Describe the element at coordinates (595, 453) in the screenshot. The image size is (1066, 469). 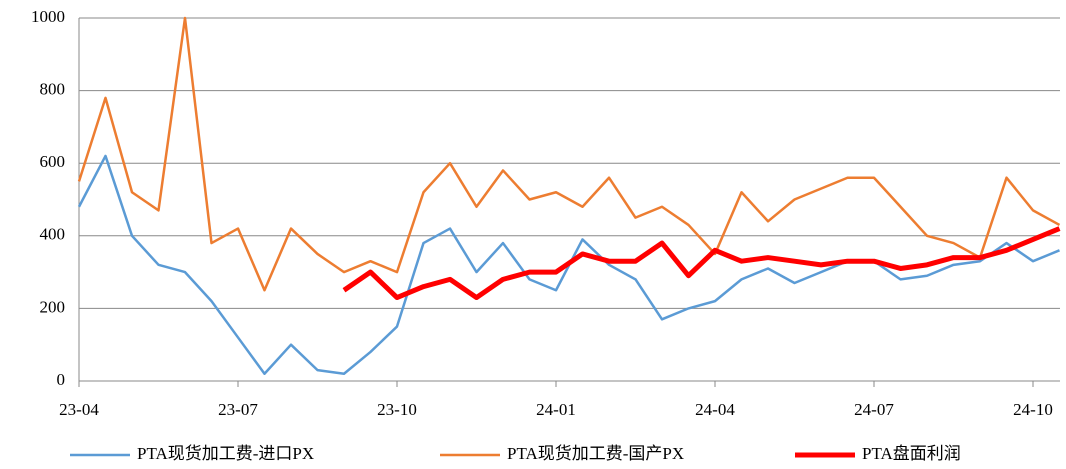
I see `legend-label: PTA现货加工费-国产PX` at that location.